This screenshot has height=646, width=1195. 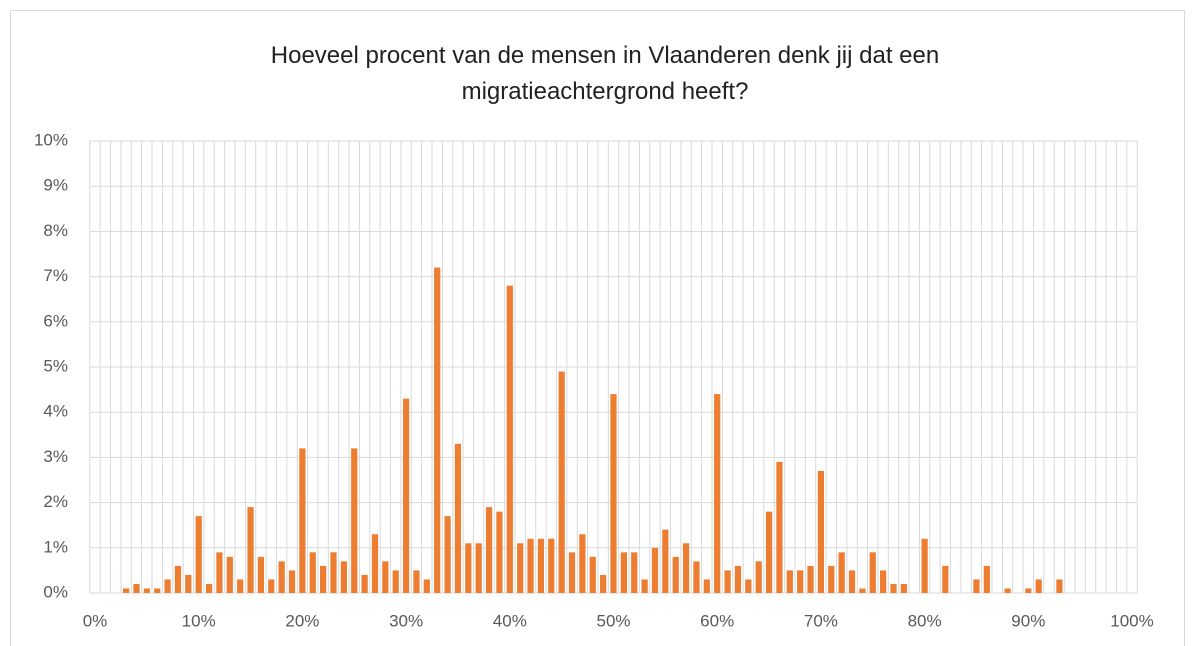 I want to click on y-tick-label: 3%, so click(x=55, y=456).